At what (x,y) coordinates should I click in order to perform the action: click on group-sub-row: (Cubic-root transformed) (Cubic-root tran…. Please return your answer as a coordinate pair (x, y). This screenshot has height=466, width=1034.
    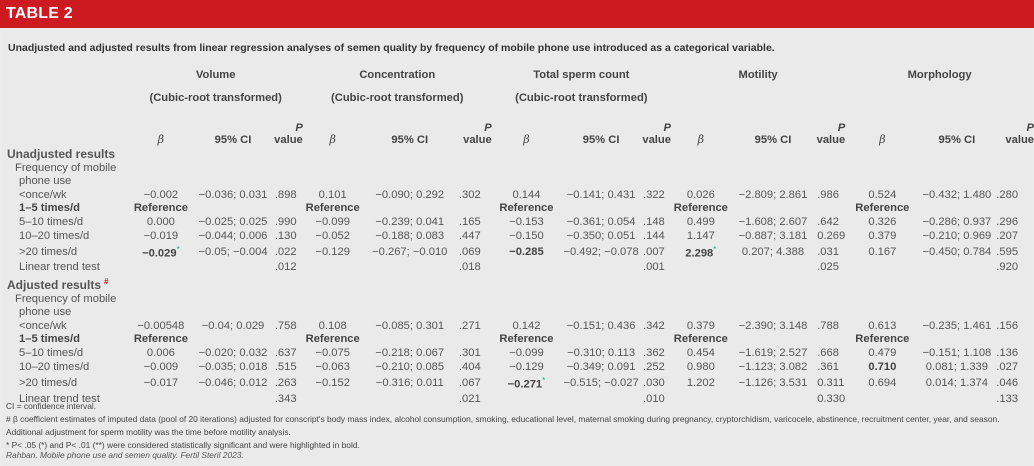
    Looking at the image, I should click on (519, 98).